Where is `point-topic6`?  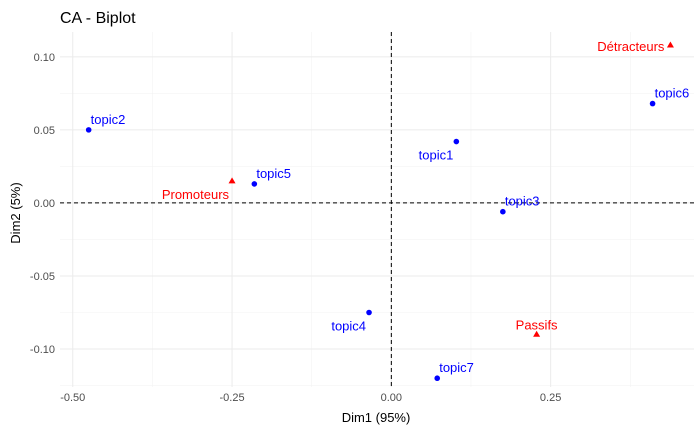
point-topic6 is located at coordinates (652, 103).